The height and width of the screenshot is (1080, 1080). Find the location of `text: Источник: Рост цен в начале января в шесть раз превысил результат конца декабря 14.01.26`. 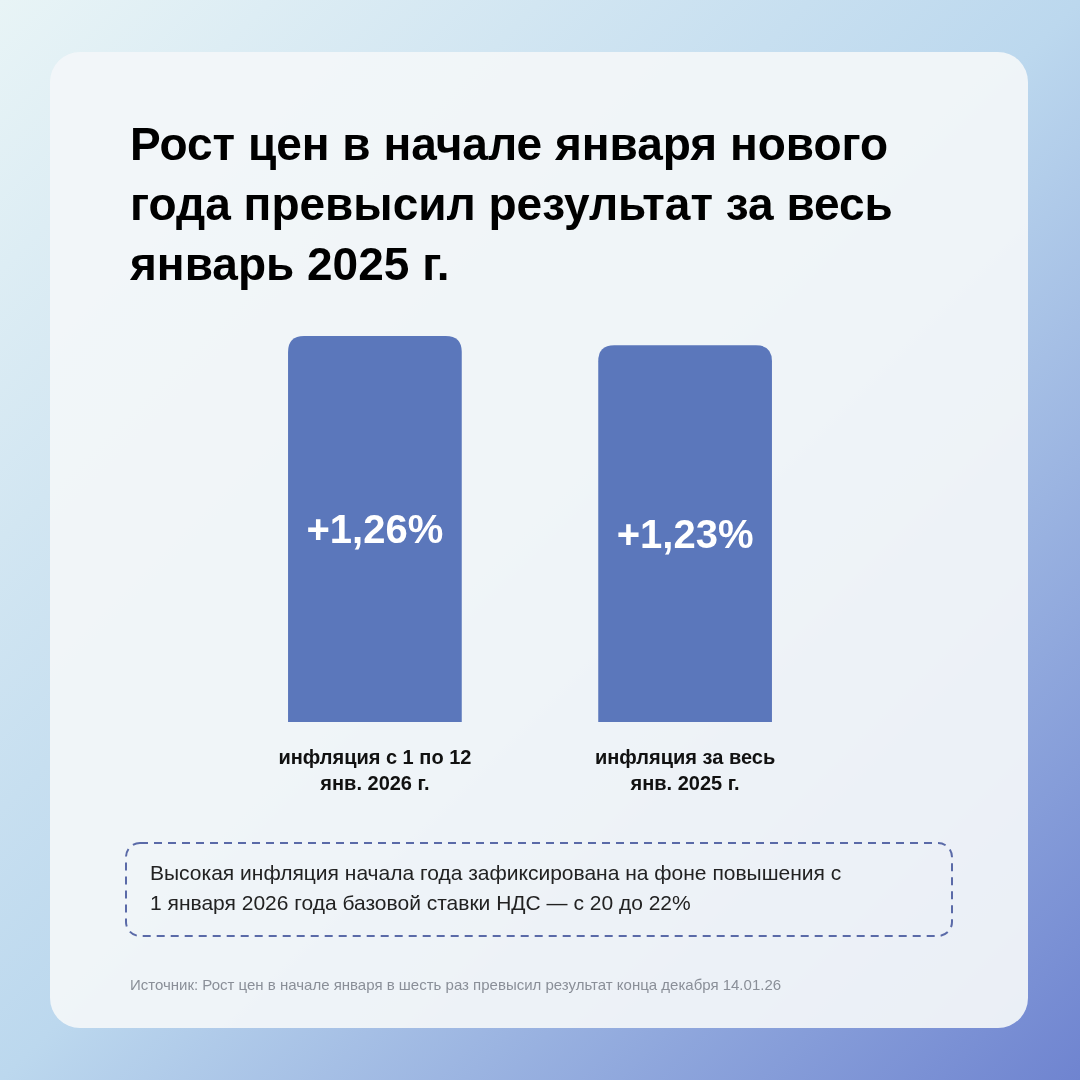

text: Источник: Рост цен в начале января в шесть раз превысил результат конца декабря 14.01.26 is located at coordinates (456, 984).